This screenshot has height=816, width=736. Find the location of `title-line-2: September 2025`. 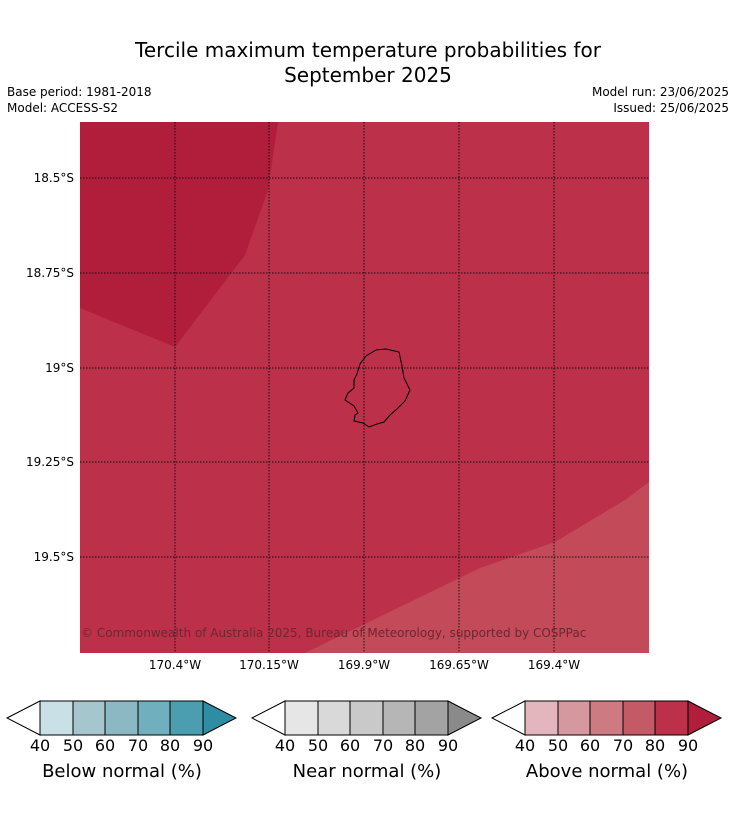

title-line-2: September 2025 is located at coordinates (368, 75).